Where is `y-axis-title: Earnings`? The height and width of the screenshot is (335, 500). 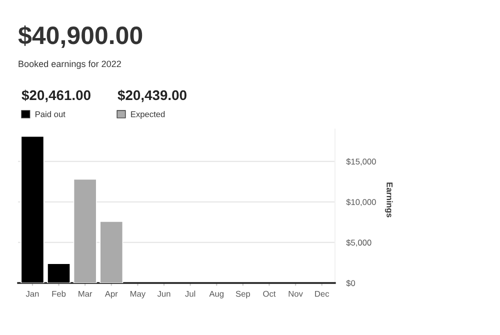
y-axis-title: Earnings is located at coordinates (388, 200).